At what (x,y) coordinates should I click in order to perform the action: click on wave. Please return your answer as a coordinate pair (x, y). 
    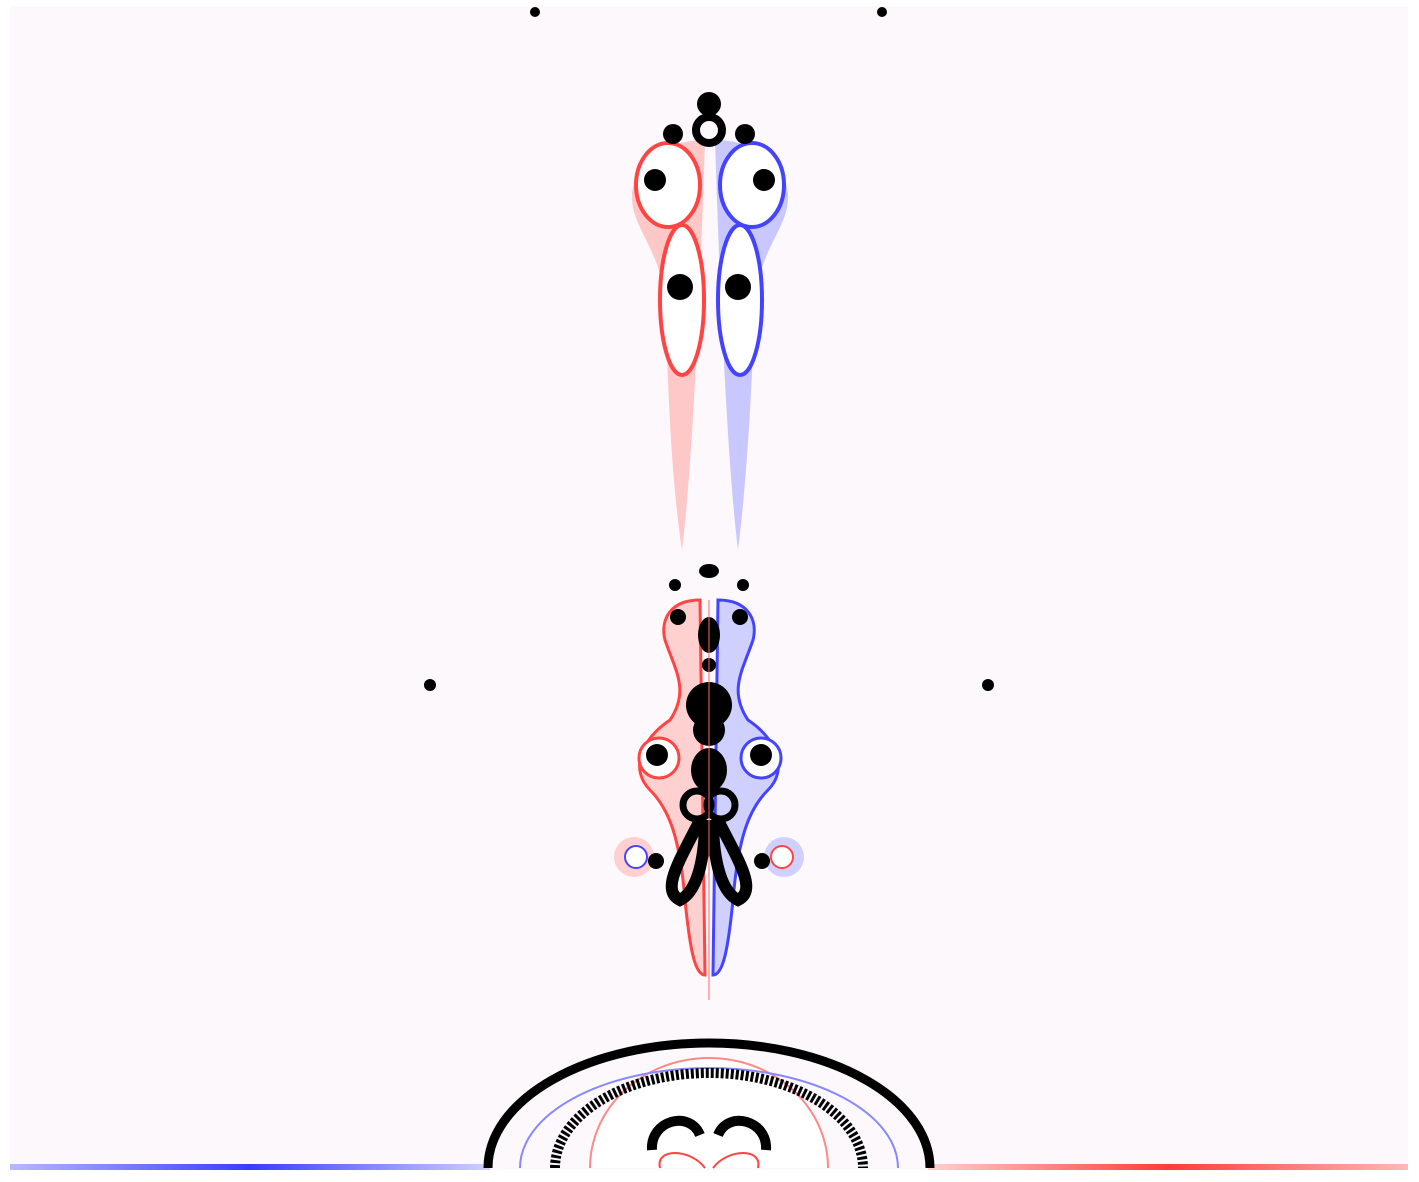
    Looking at the image, I should click on (709, 1118).